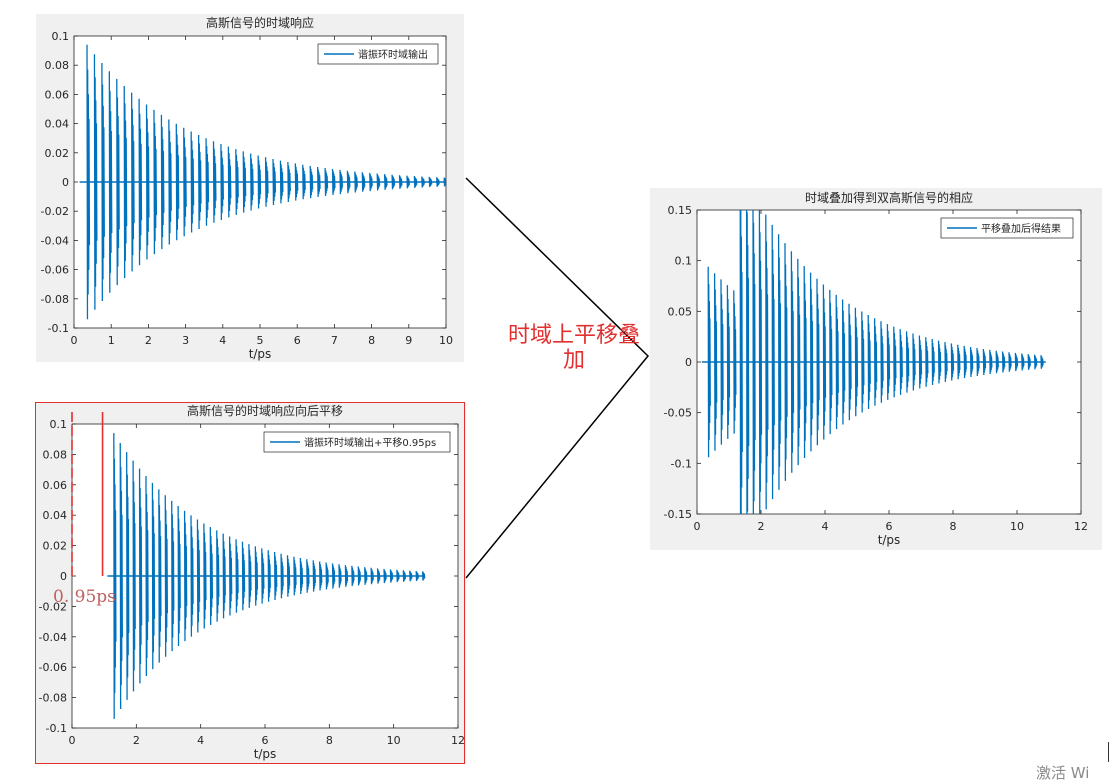 This screenshot has height=783, width=1114. What do you see at coordinates (573, 361) in the screenshot?
I see `annotation-line-2: 加` at bounding box center [573, 361].